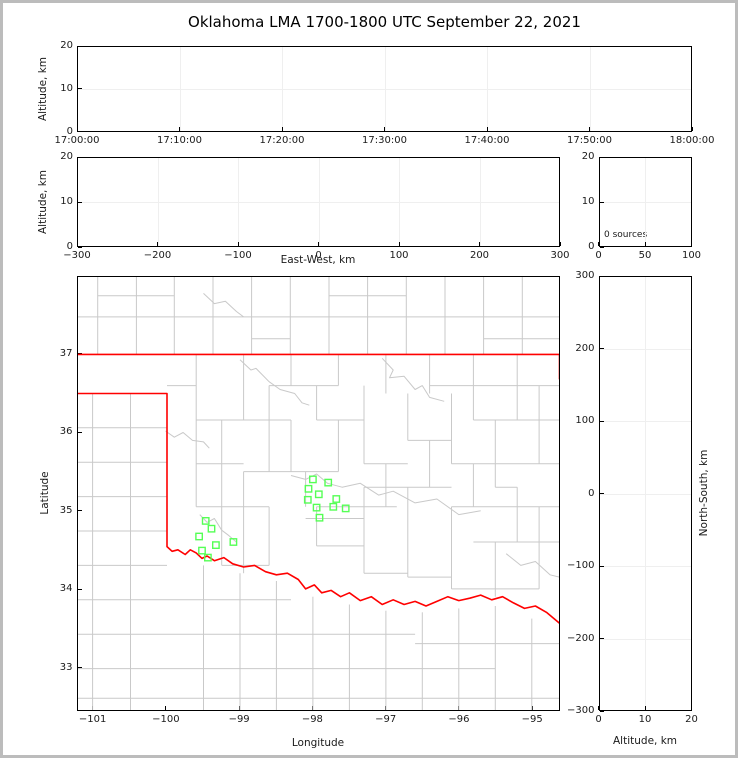 The image size is (738, 758). I want to click on time_height_panel-y-tick-label: 10, so click(66, 88).